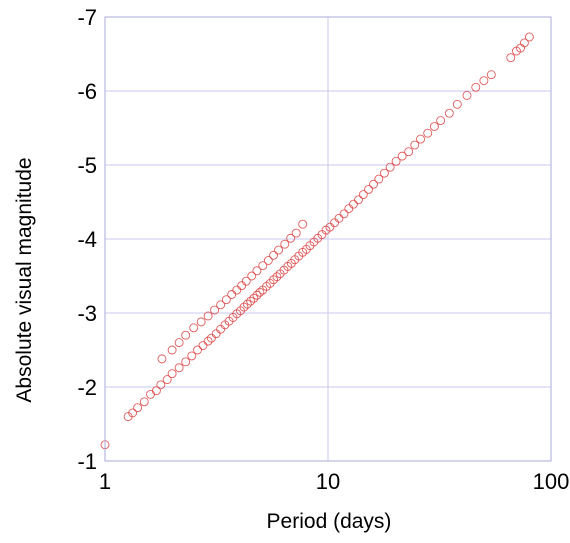  Describe the element at coordinates (87, 165) in the screenshot. I see `y-tick-label: -5` at that location.